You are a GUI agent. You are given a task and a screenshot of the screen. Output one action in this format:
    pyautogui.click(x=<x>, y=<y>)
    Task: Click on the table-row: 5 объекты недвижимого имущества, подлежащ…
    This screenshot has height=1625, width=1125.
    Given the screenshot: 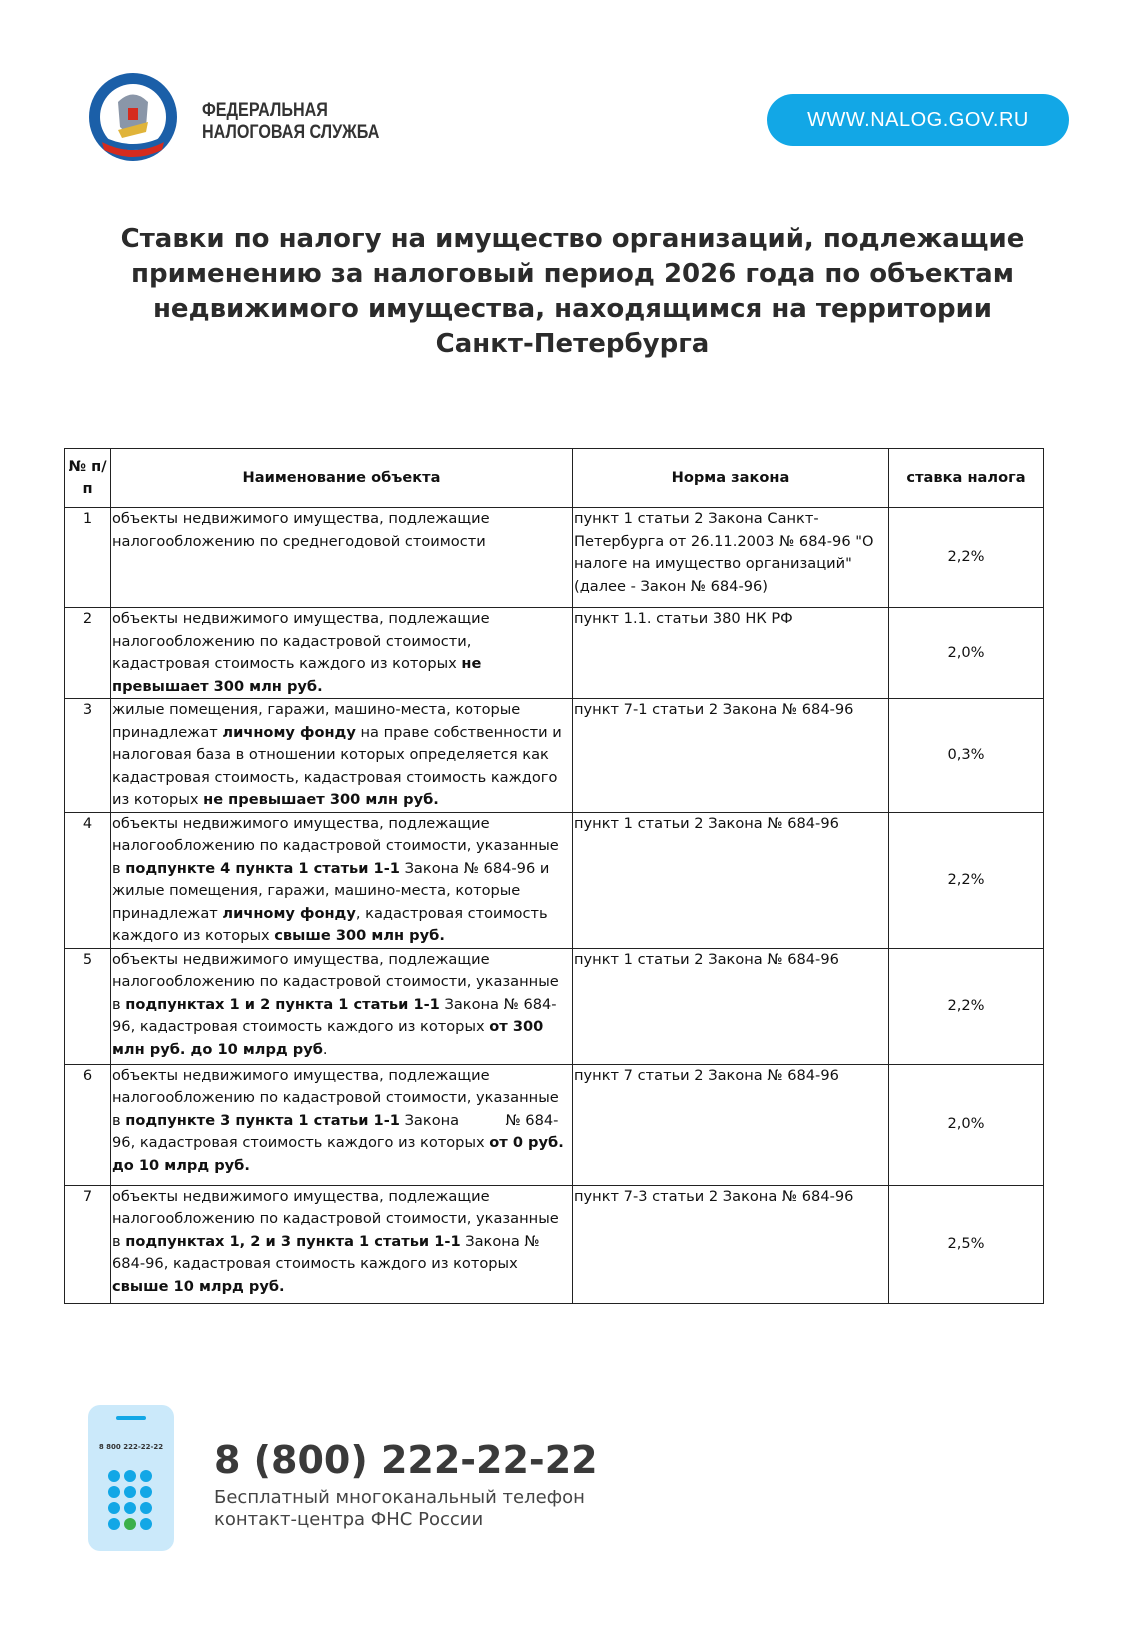 What is the action you would take?
    pyautogui.click(x=554, y=1006)
    